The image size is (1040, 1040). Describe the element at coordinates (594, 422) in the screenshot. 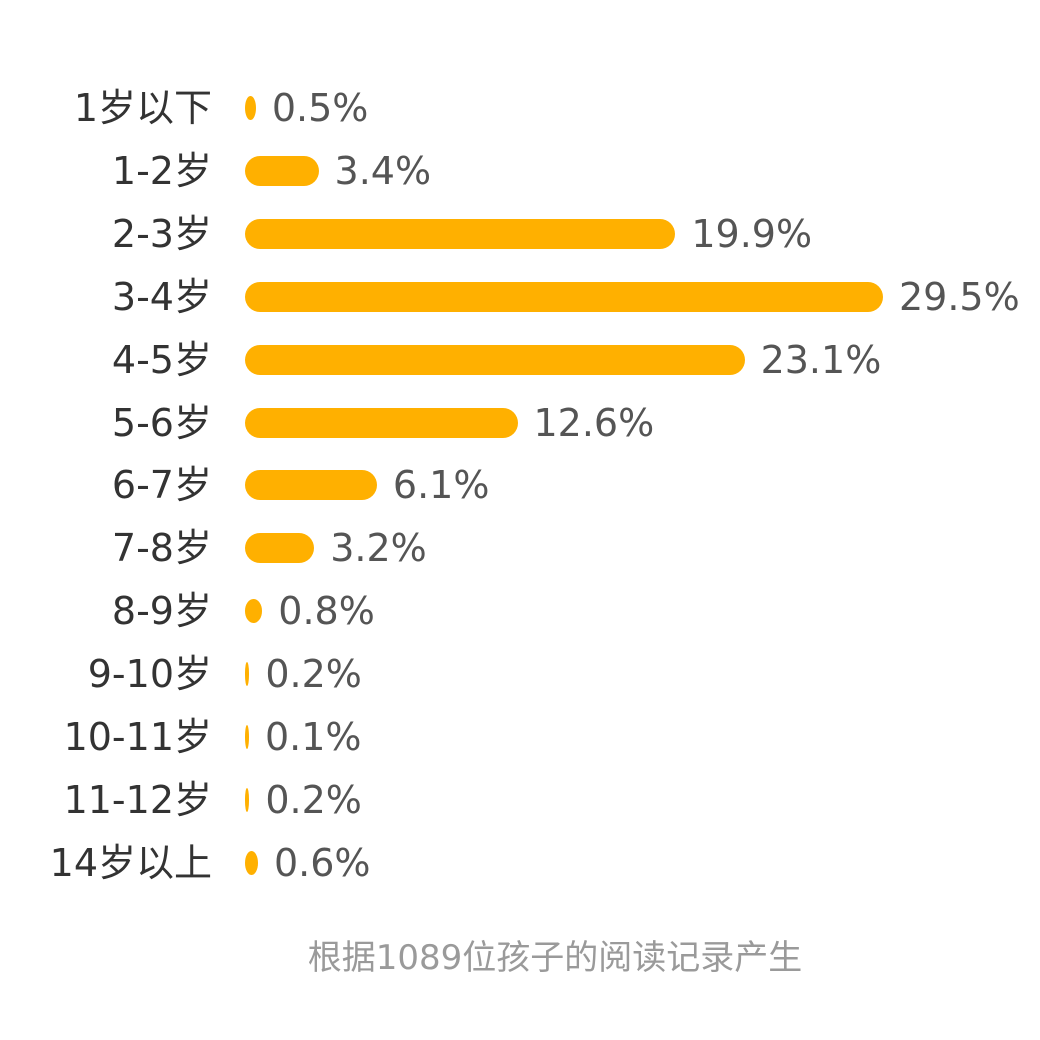

I see `value-label: 12.6%` at that location.